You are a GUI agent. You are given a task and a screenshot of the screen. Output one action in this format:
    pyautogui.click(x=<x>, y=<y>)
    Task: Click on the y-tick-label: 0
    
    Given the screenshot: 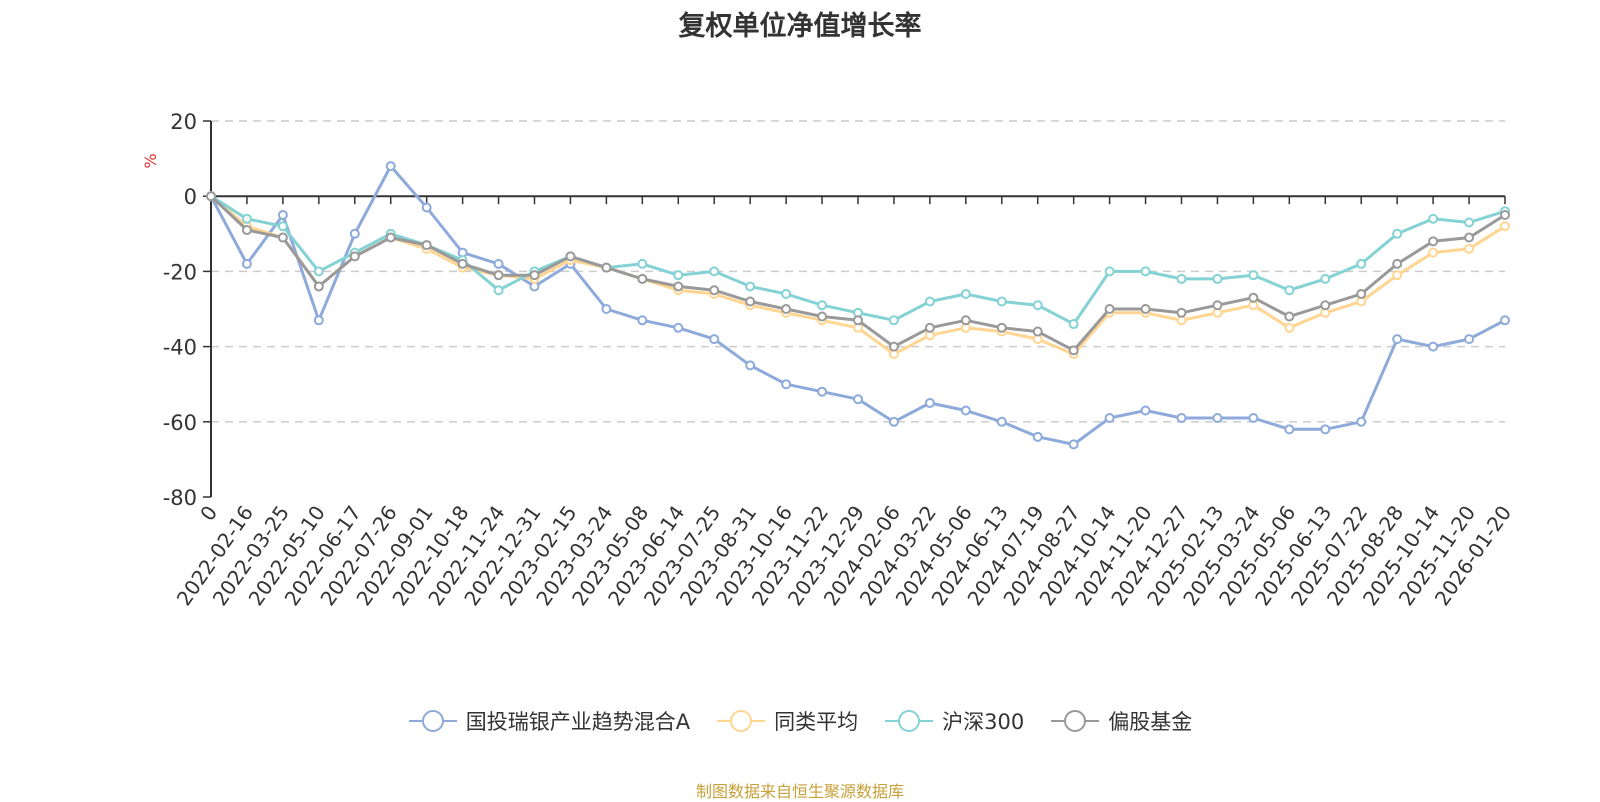 What is the action you would take?
    pyautogui.click(x=190, y=197)
    